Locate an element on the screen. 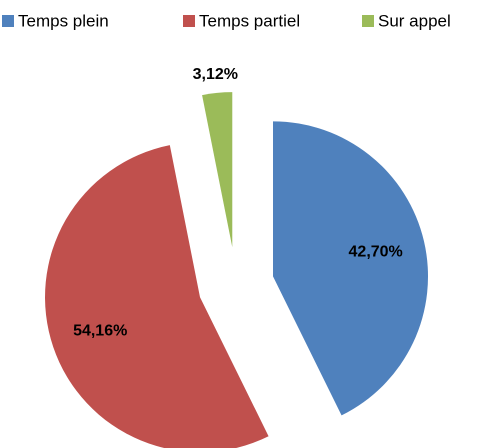  pie-slice is located at coordinates (217, 170).